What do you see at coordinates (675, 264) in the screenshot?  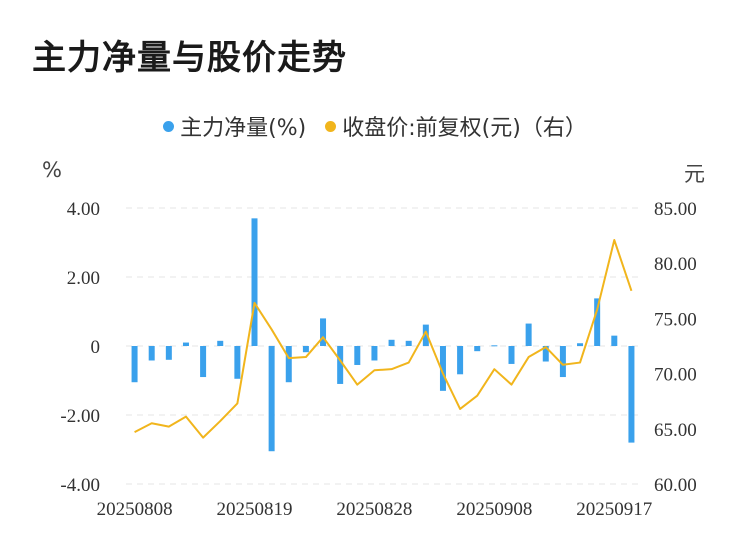 I see `right-tick-label: 80.00` at bounding box center [675, 264].